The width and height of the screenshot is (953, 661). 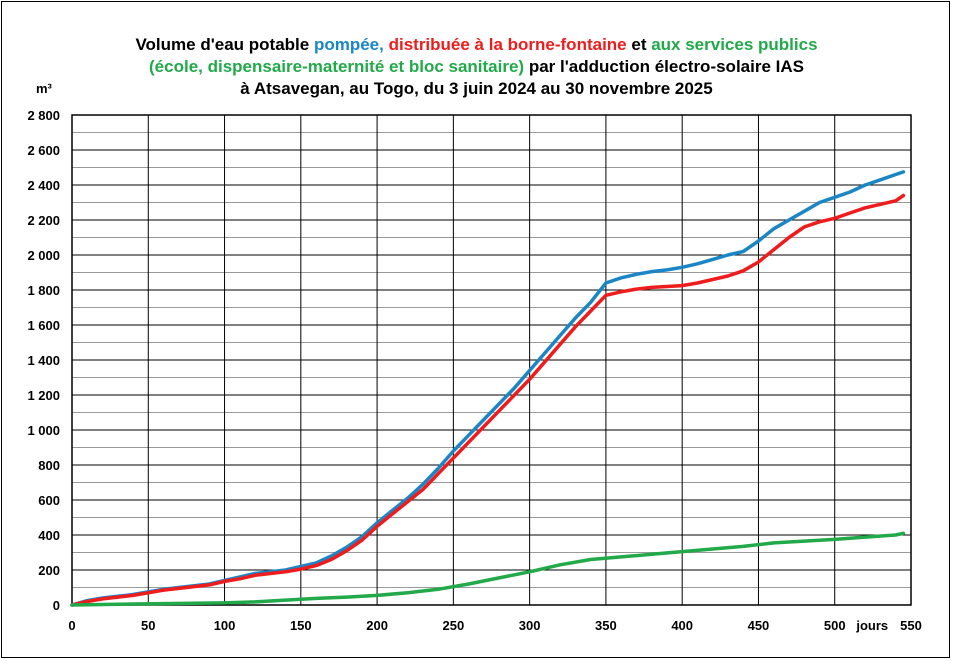 I want to click on x-tick-label: 550, so click(x=911, y=625).